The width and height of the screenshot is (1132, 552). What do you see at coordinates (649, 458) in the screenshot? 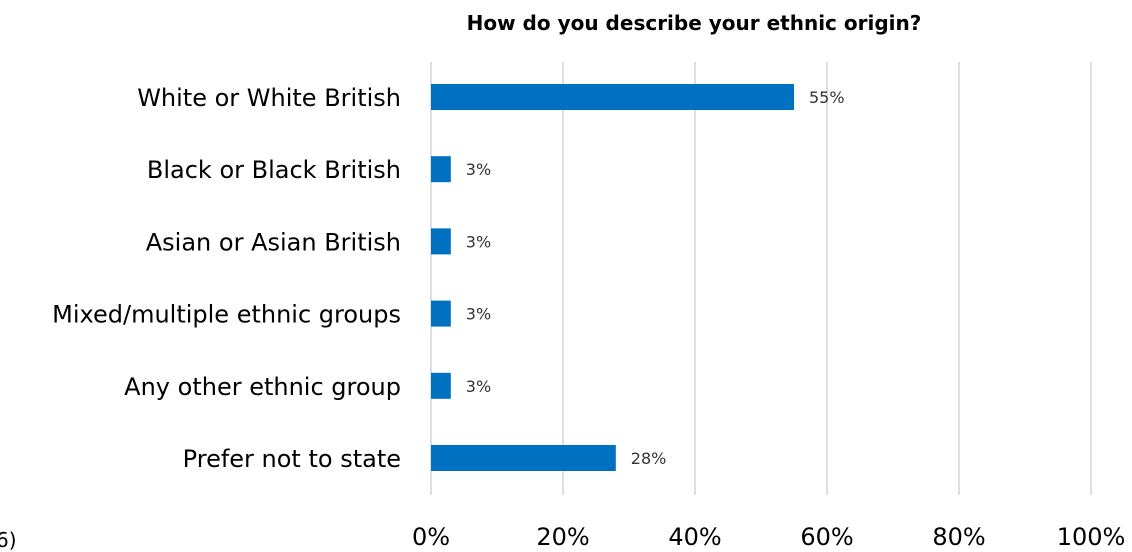
I see `data-label: 28%` at bounding box center [649, 458].